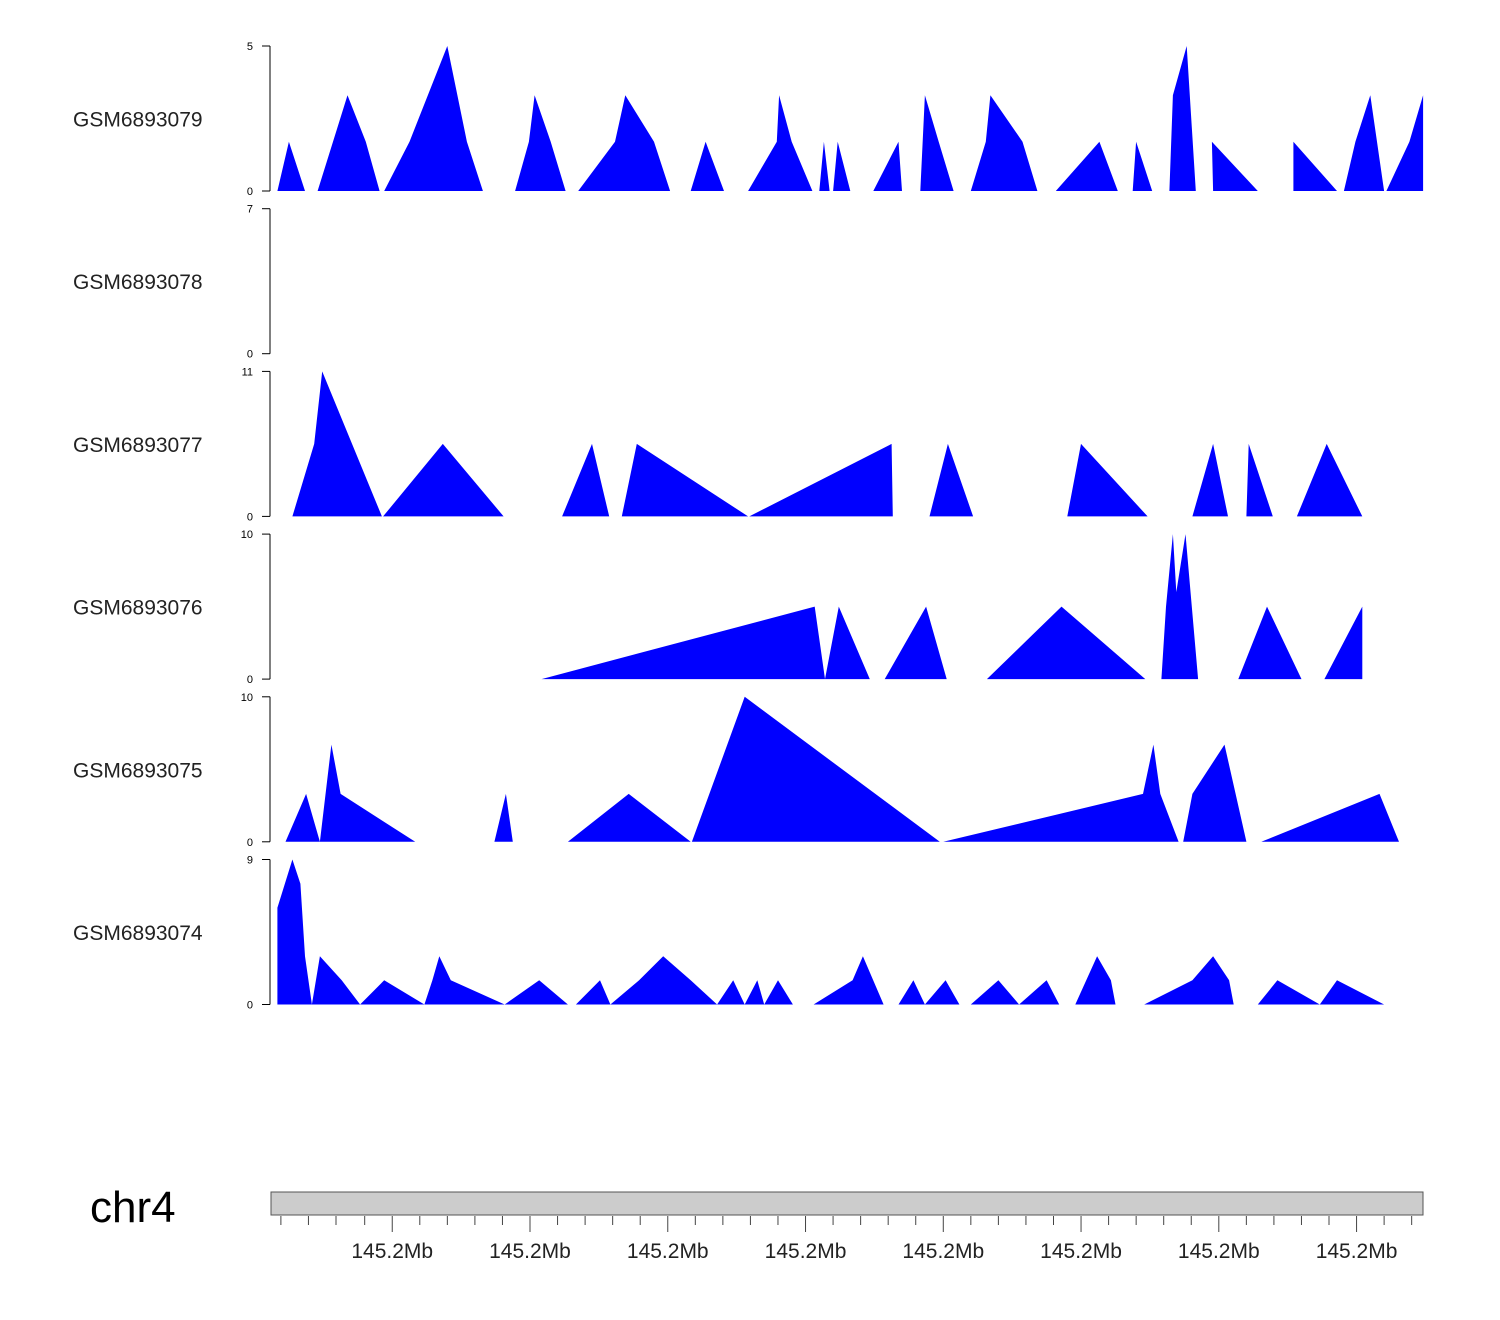  What do you see at coordinates (847, 1203) in the screenshot?
I see `chromosome-band` at bounding box center [847, 1203].